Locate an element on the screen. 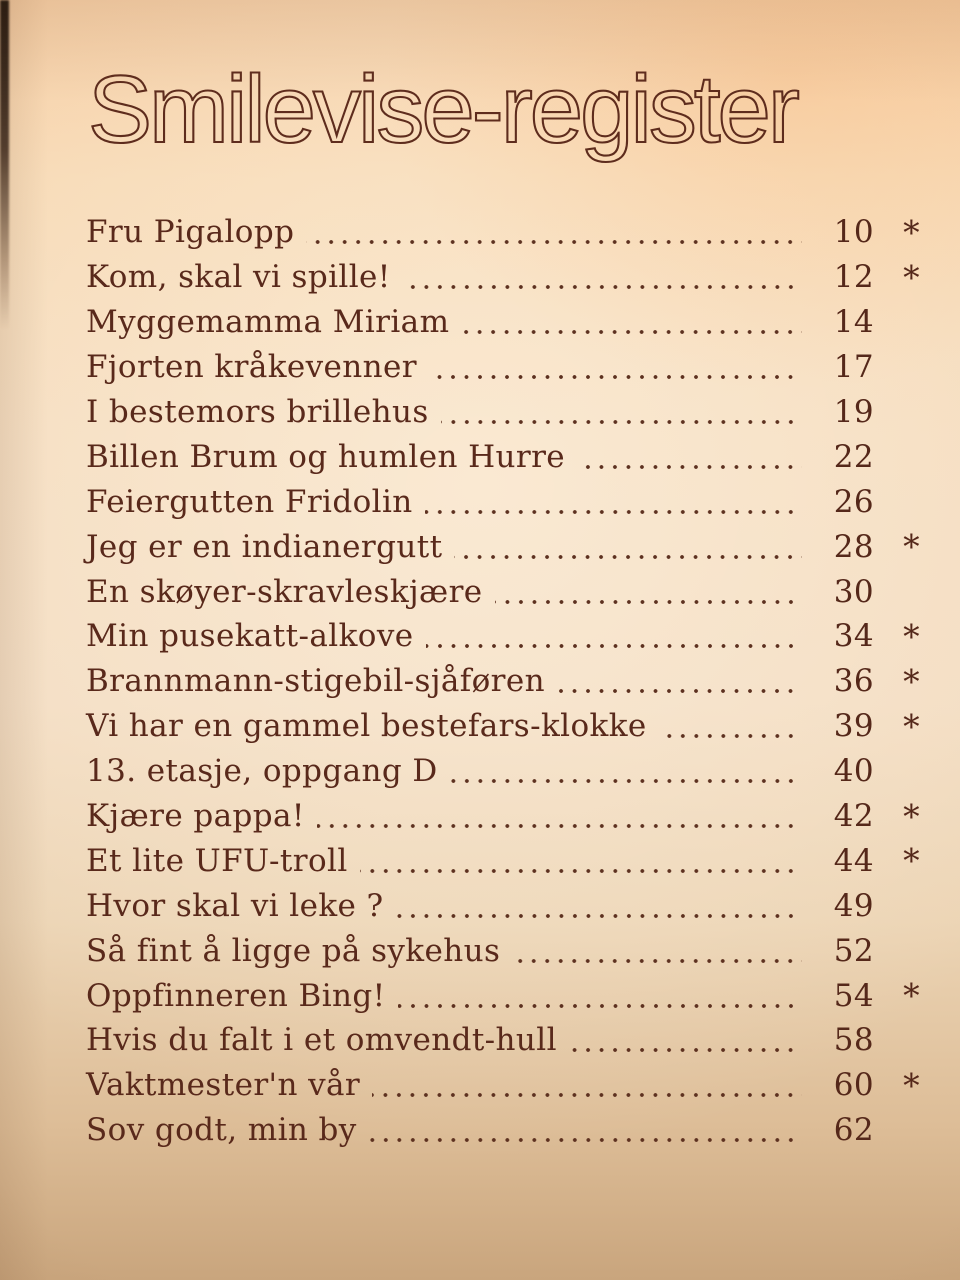  toc-entry-title: Fru Pigalopp is located at coordinates (190, 232).